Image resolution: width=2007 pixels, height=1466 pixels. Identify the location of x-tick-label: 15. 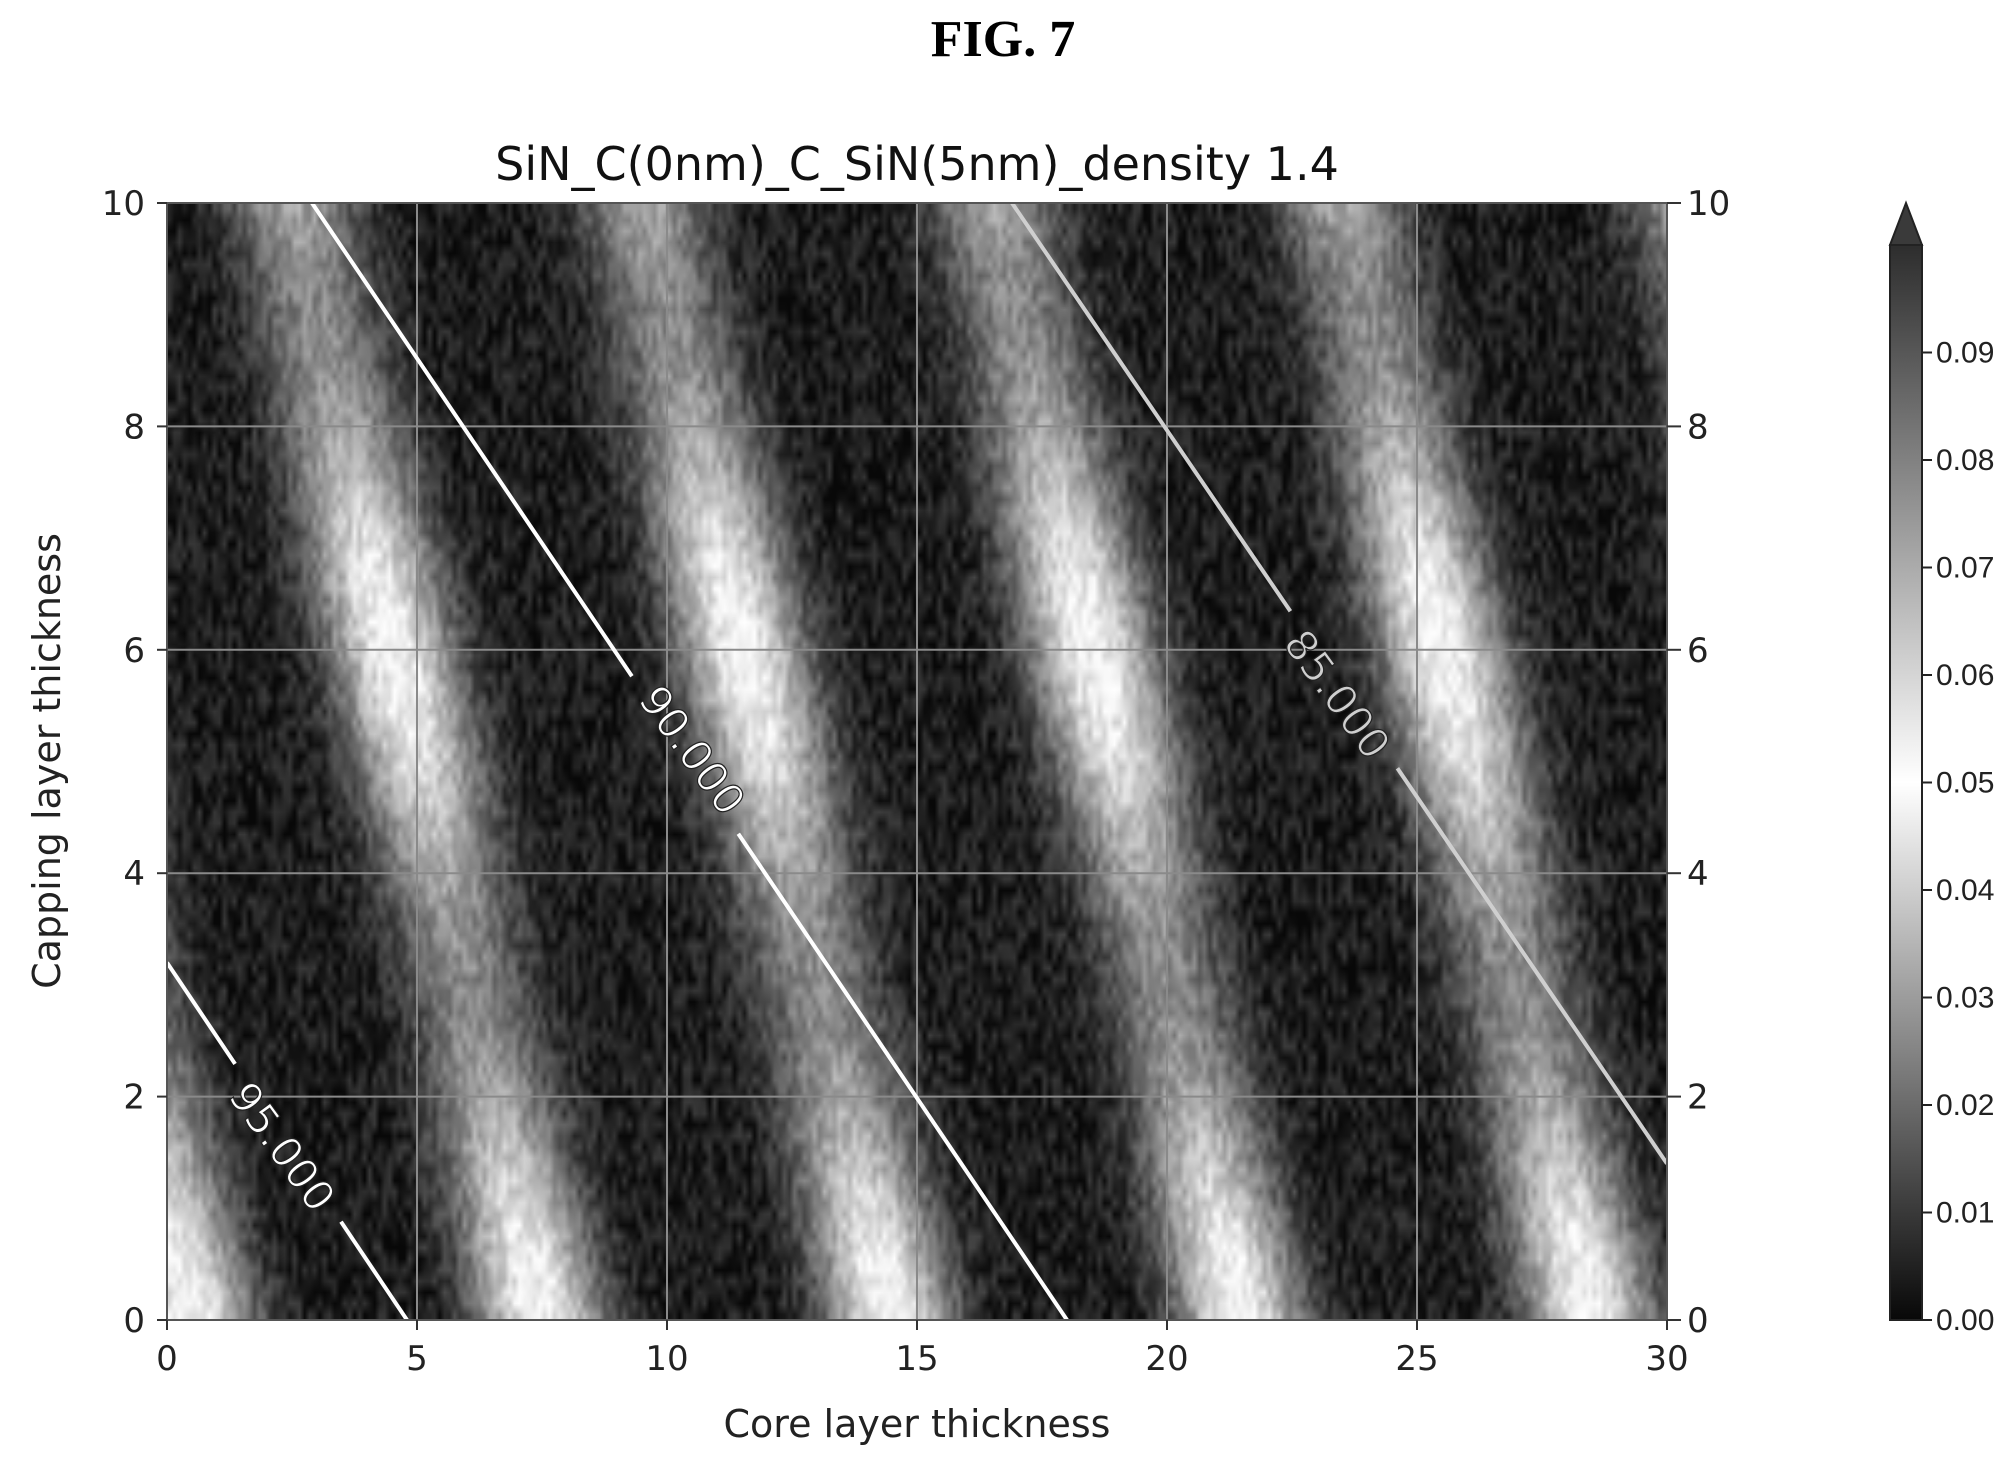
(916, 1359).